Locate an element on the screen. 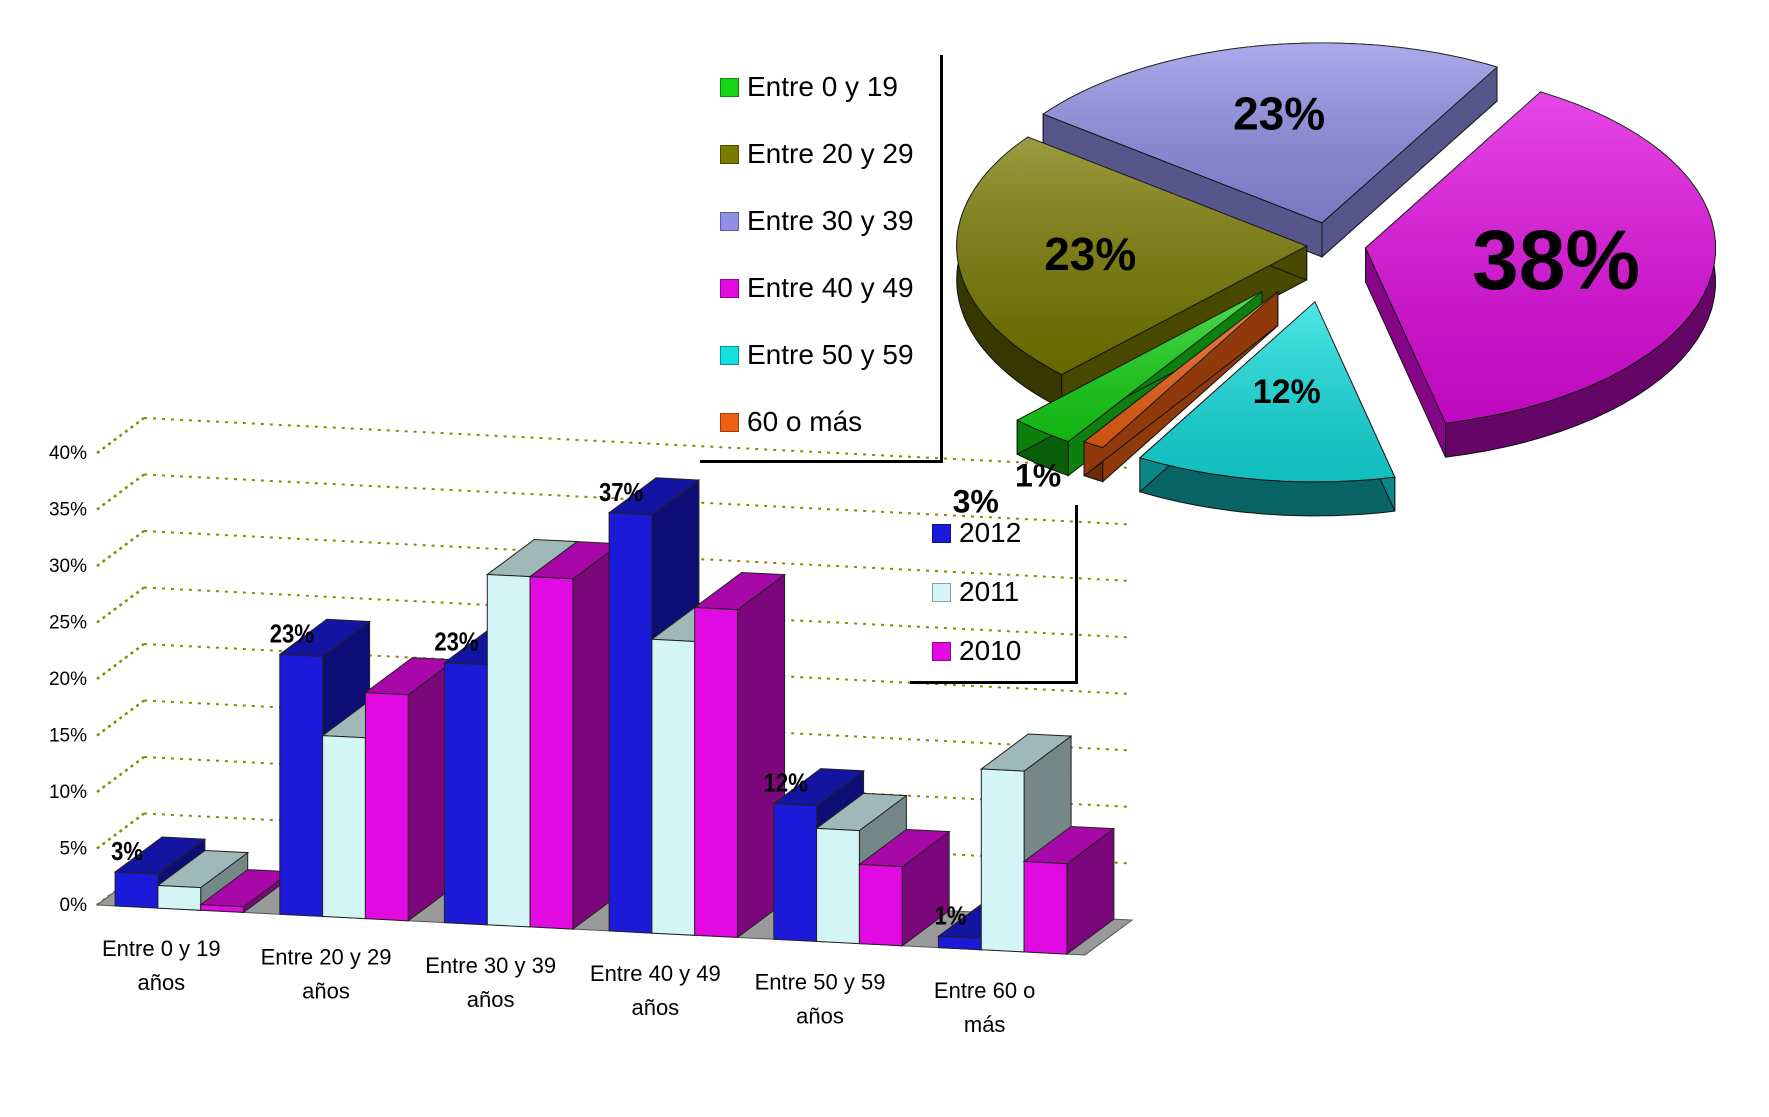  data-label: 37% is located at coordinates (621, 492).